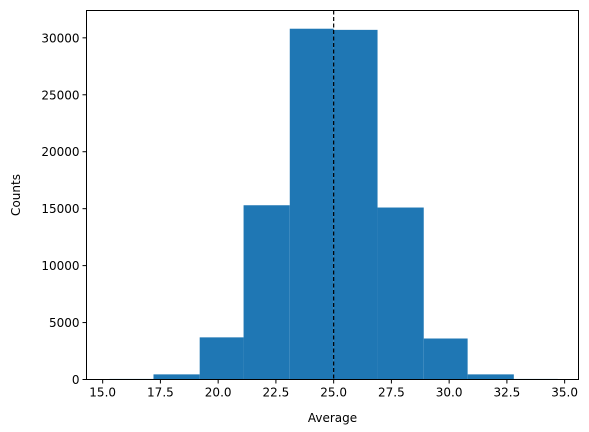  What do you see at coordinates (507, 393) in the screenshot?
I see `x-tick-label: 32.5` at bounding box center [507, 393].